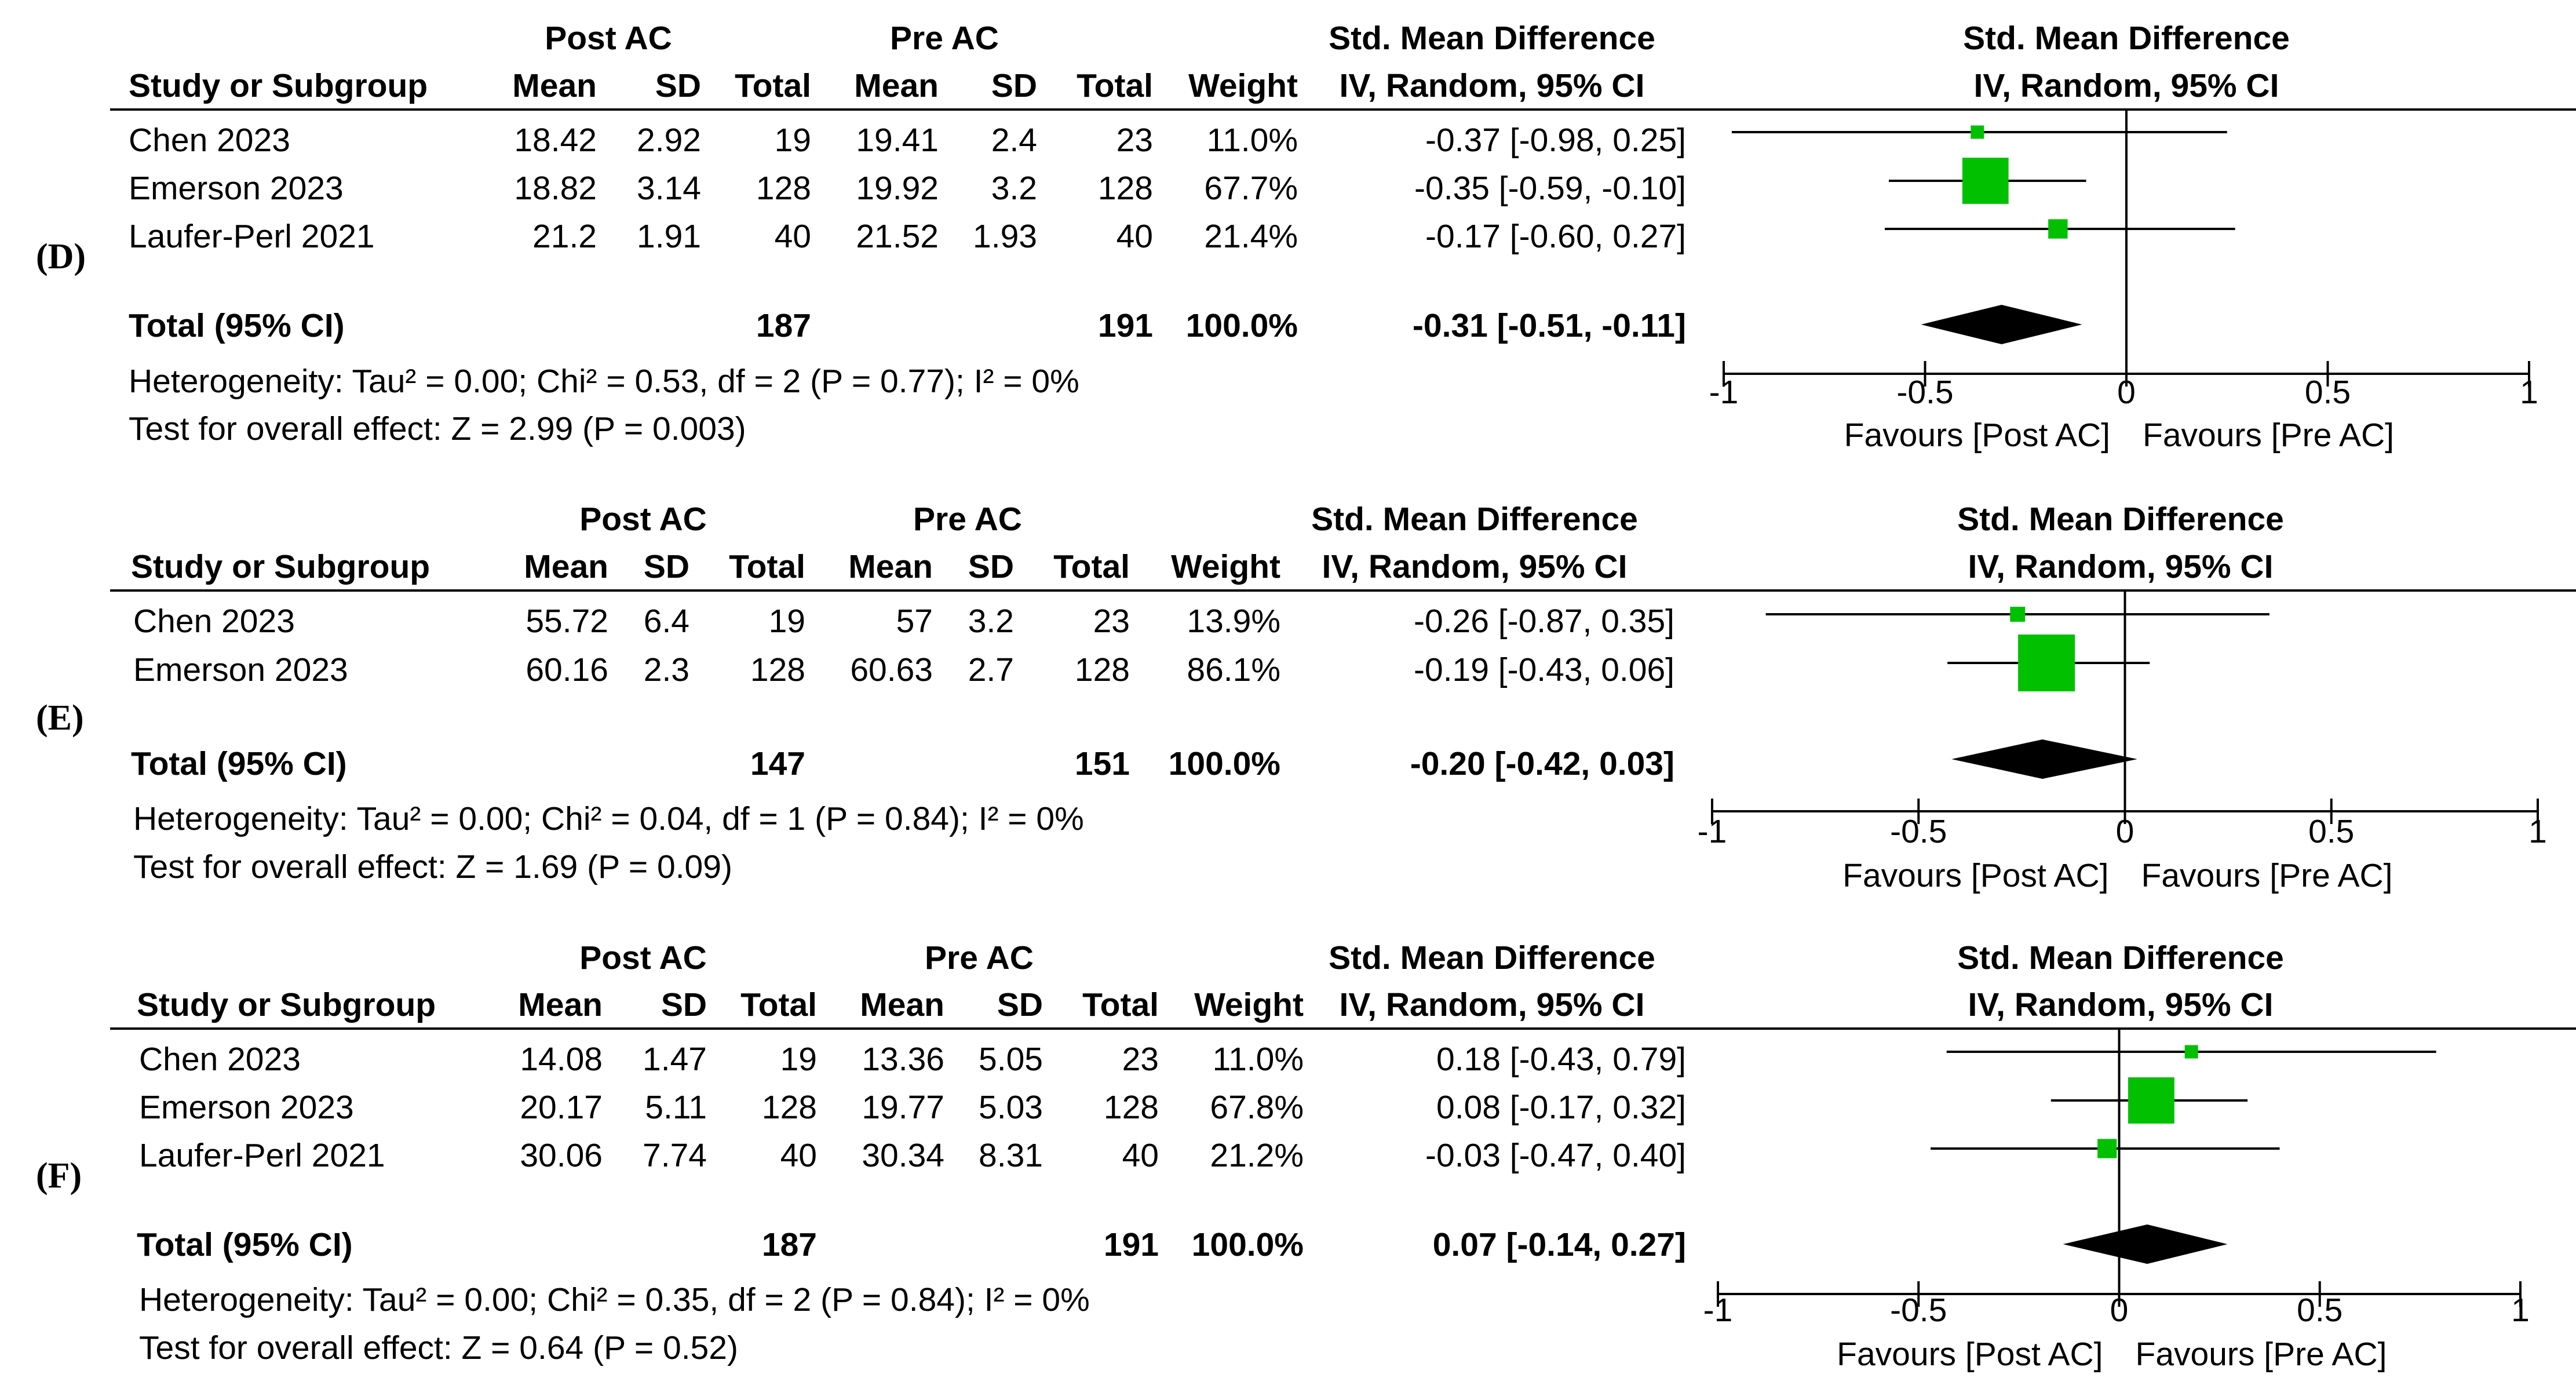  I want to click on ci-text: -0.17 [-0.60, 0.27], so click(1556, 236).